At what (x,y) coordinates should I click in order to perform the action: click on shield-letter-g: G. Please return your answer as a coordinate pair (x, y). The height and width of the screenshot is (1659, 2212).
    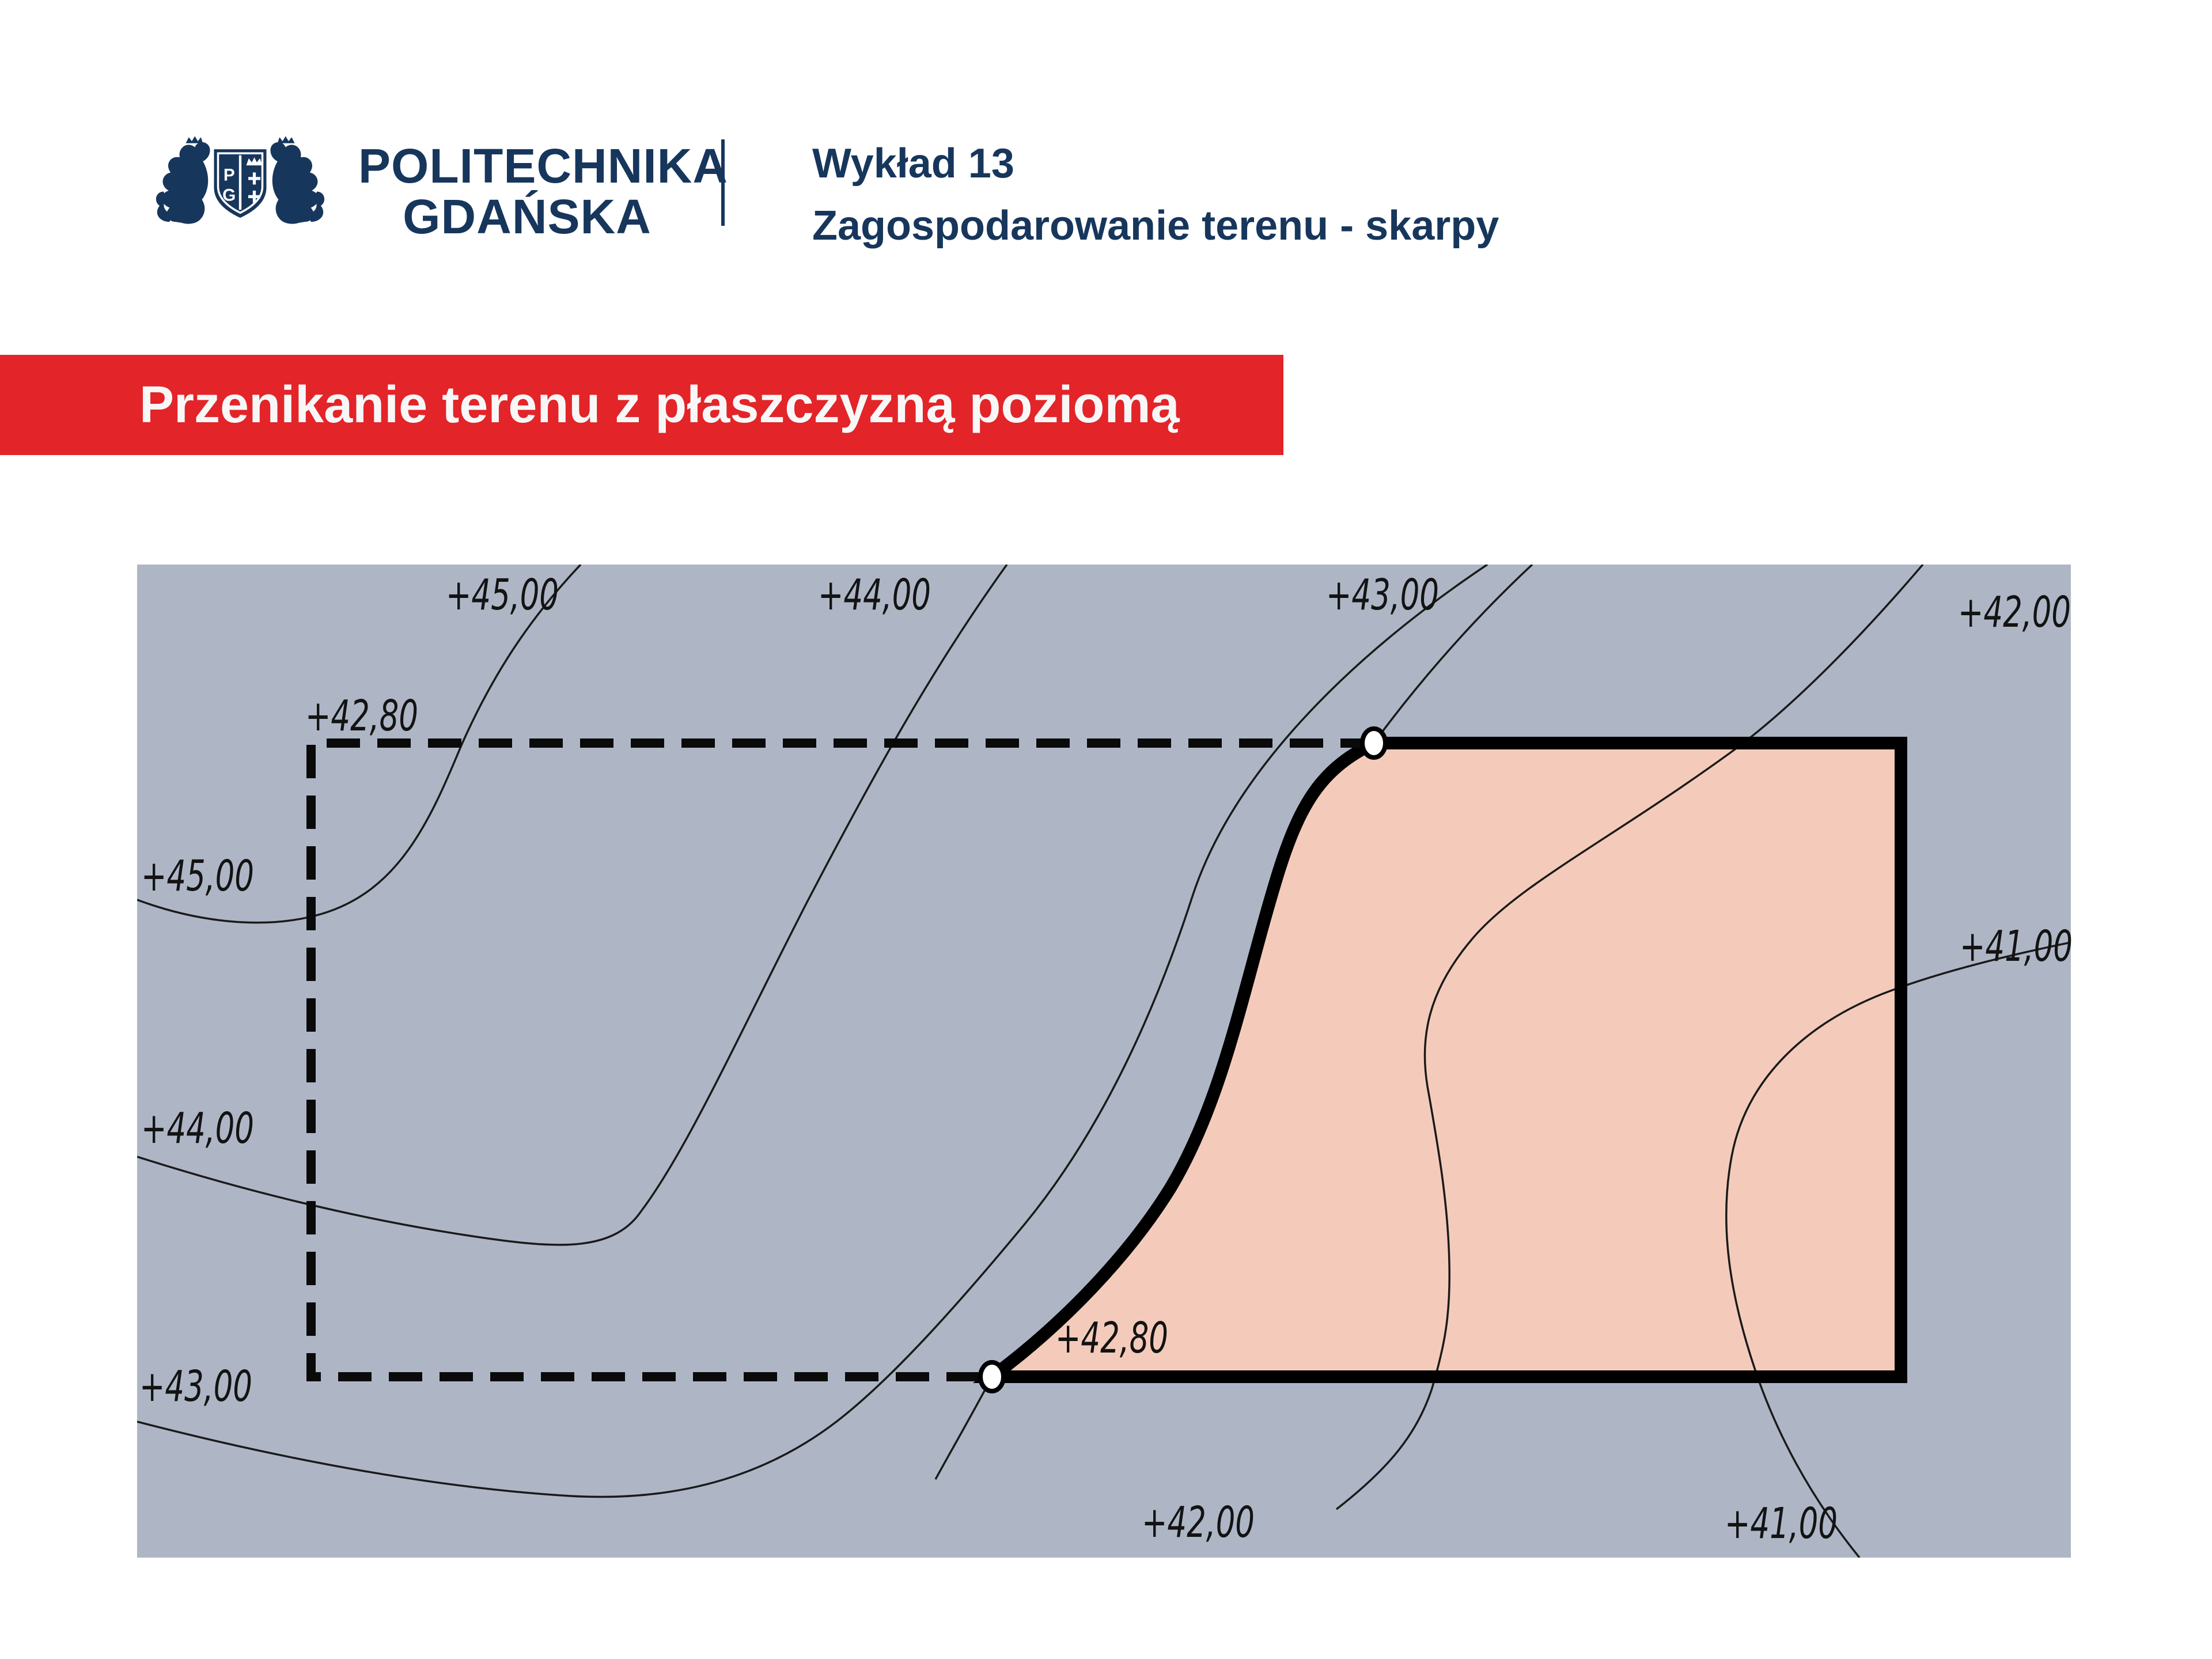
    Looking at the image, I should click on (229, 194).